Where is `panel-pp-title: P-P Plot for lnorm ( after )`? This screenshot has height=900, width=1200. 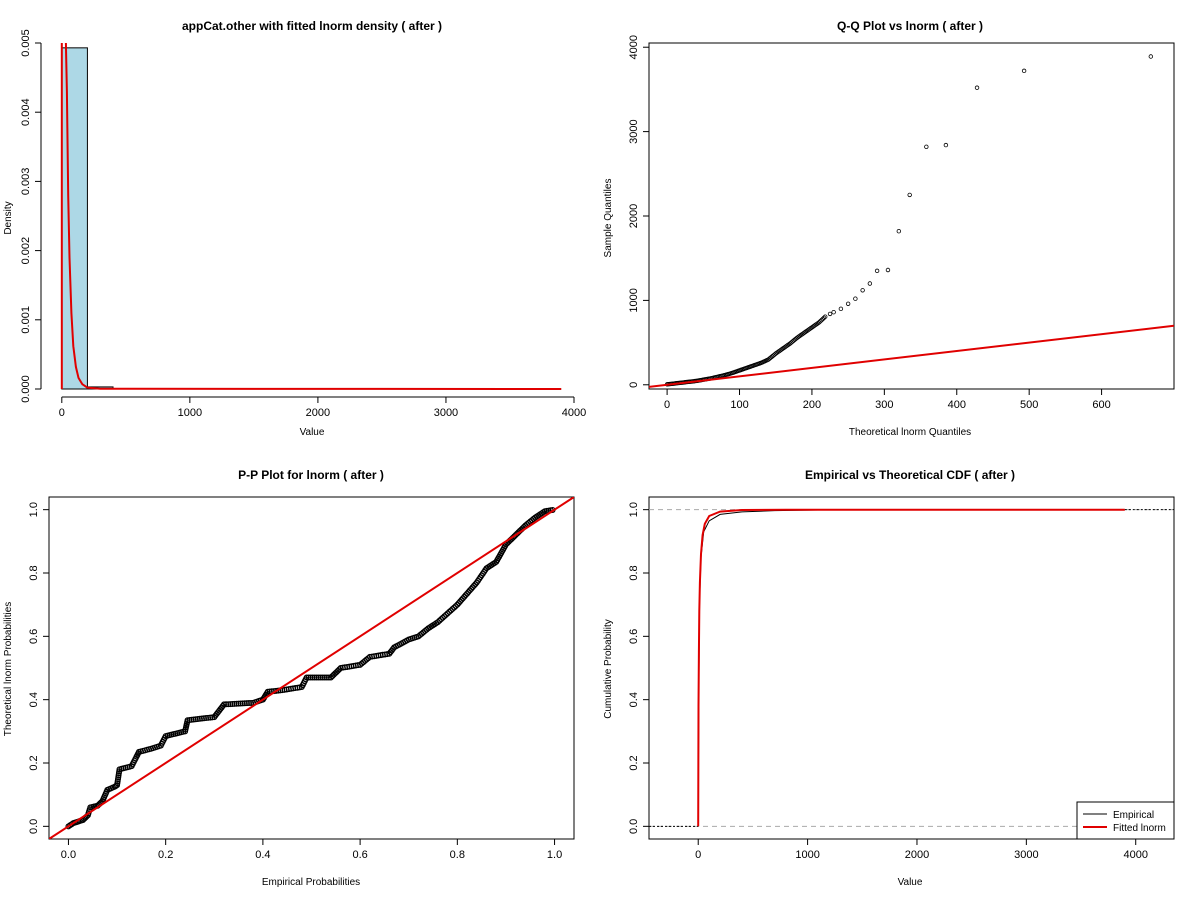 panel-pp-title: P-P Plot for lnorm ( after ) is located at coordinates (311, 475).